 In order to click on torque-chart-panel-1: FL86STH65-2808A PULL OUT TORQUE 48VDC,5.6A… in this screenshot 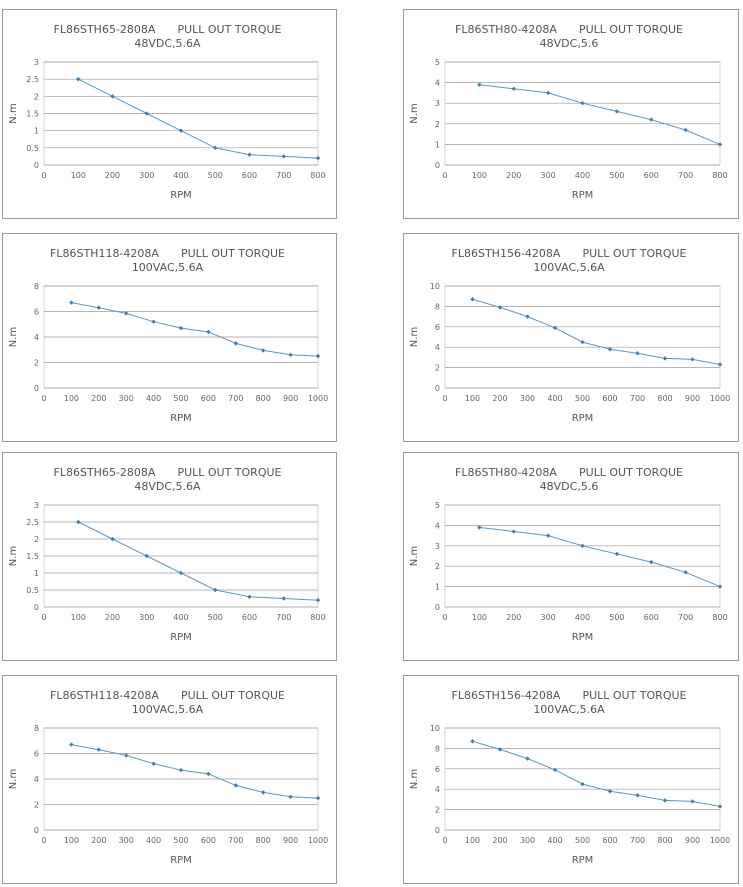, I will do `click(169, 114)`.